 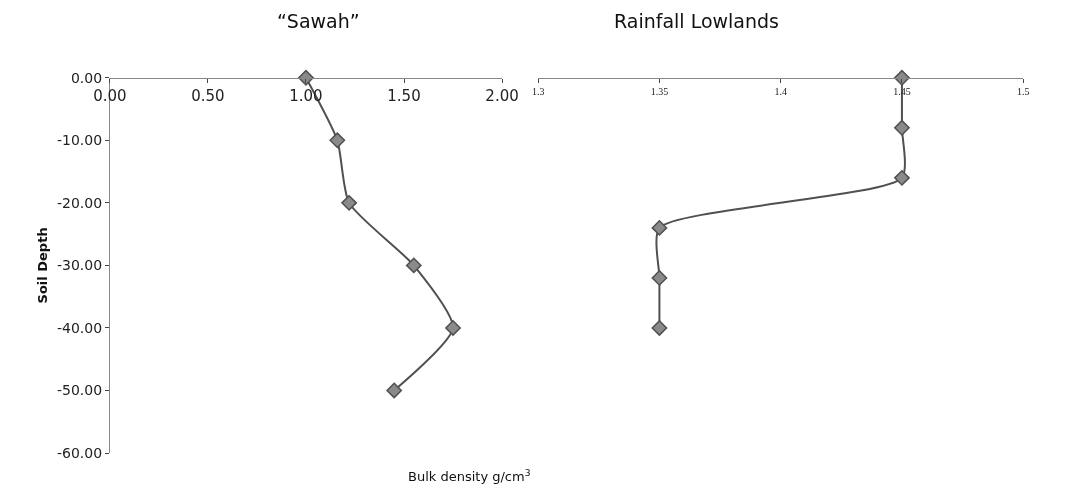 What do you see at coordinates (318, 21) in the screenshot?
I see `chart-title: “Sawah”` at bounding box center [318, 21].